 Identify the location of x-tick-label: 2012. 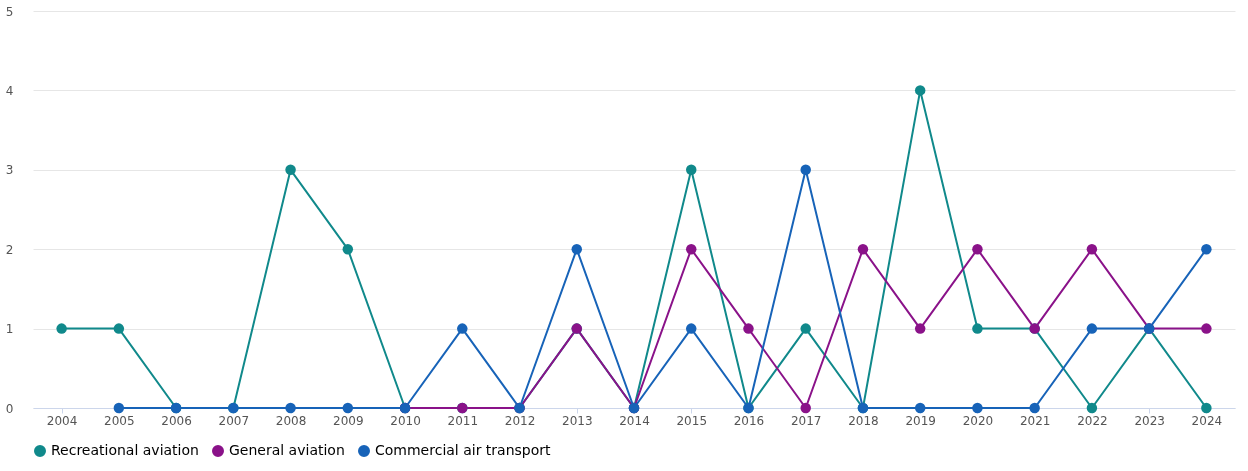
(520, 420).